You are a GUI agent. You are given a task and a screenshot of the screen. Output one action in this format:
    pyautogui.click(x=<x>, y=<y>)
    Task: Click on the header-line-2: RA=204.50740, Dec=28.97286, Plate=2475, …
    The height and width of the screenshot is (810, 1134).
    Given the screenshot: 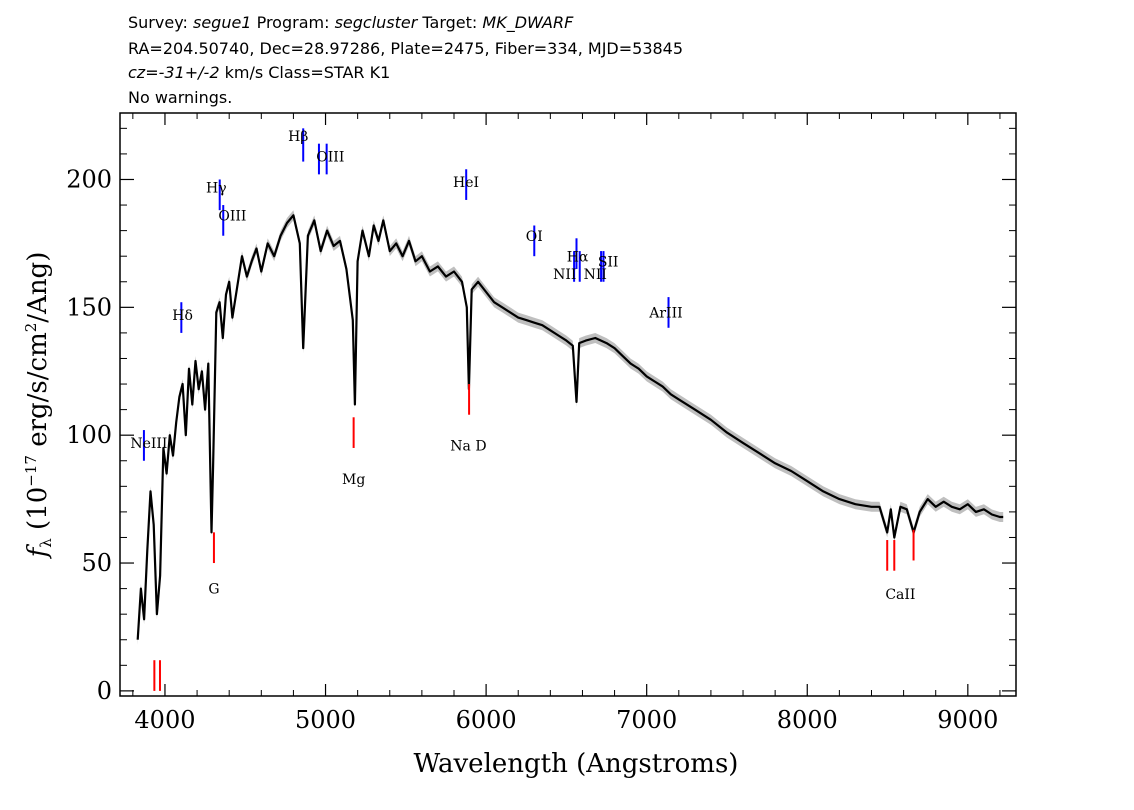 What is the action you would take?
    pyautogui.click(x=406, y=48)
    